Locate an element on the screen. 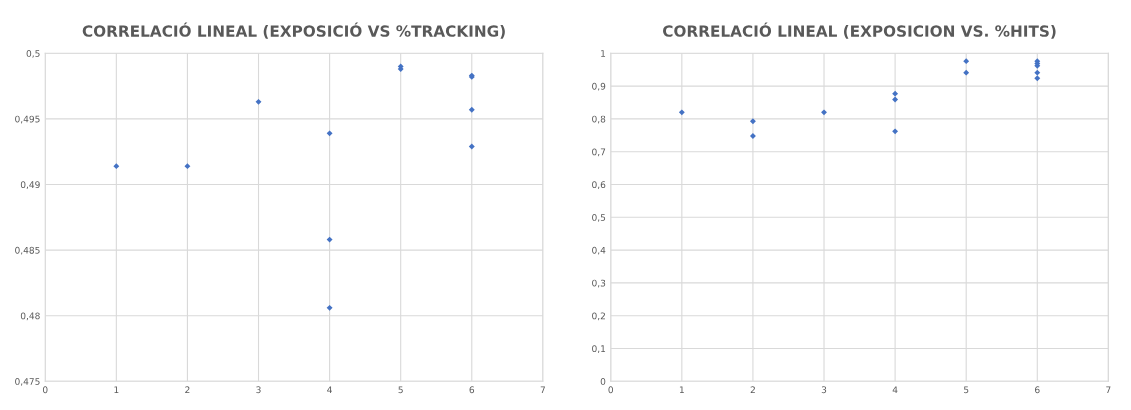 This screenshot has height=410, width=1131. y-tick-label: 1 is located at coordinates (603, 53).